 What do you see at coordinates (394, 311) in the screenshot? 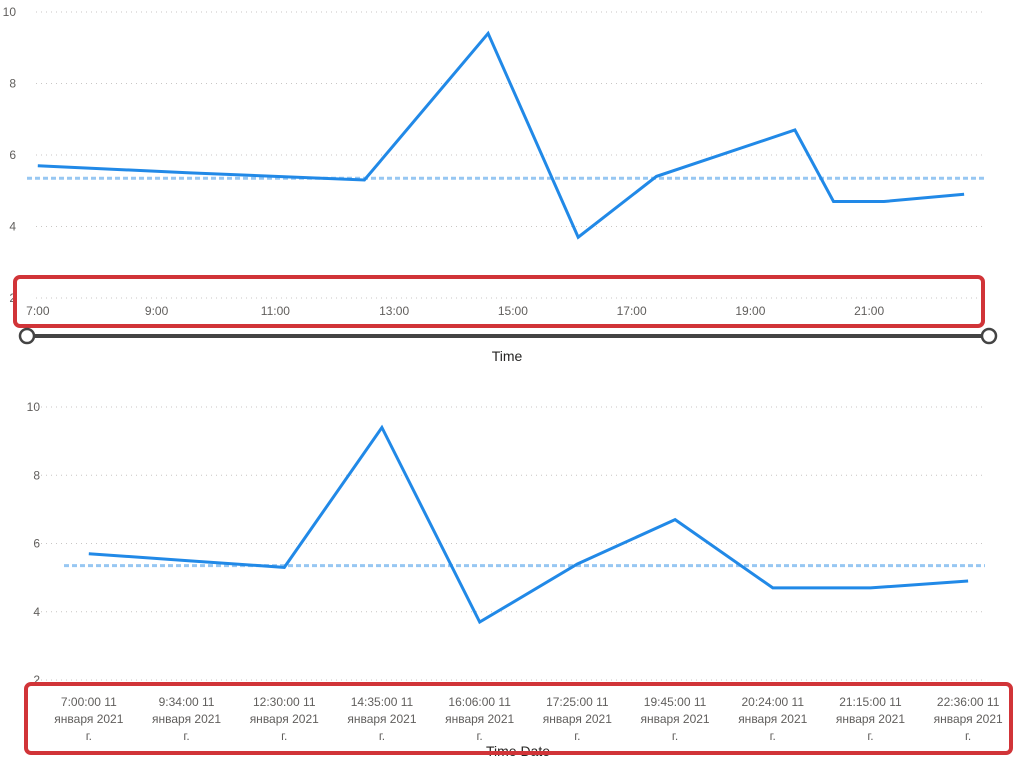
I see `x-tick-label: 13:00` at bounding box center [394, 311].